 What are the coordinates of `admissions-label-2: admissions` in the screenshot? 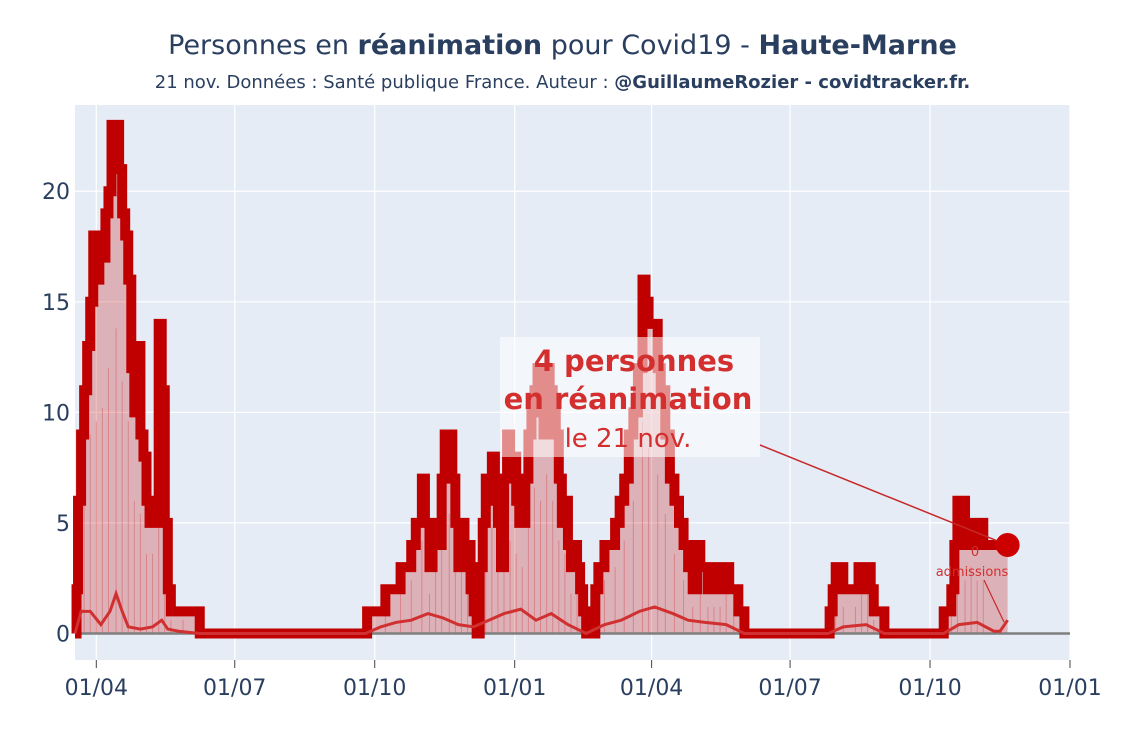 It's located at (972, 572).